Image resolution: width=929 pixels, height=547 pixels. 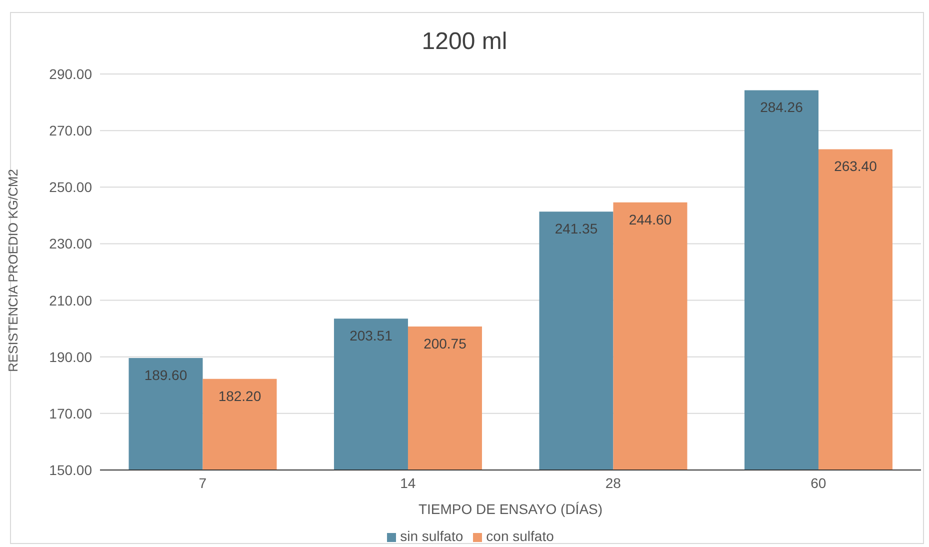 I want to click on y-tick-label: 230.00, so click(x=70, y=244).